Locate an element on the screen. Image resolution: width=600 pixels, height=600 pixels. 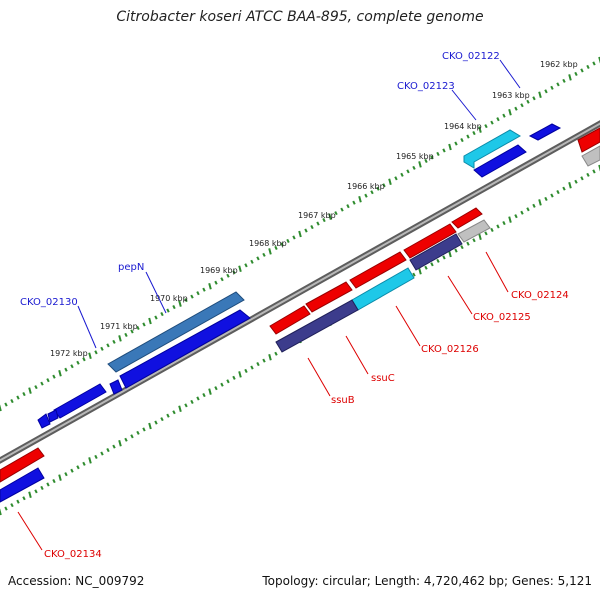
gene-label-reverse: CKO_02134 is located at coordinates (73, 554).